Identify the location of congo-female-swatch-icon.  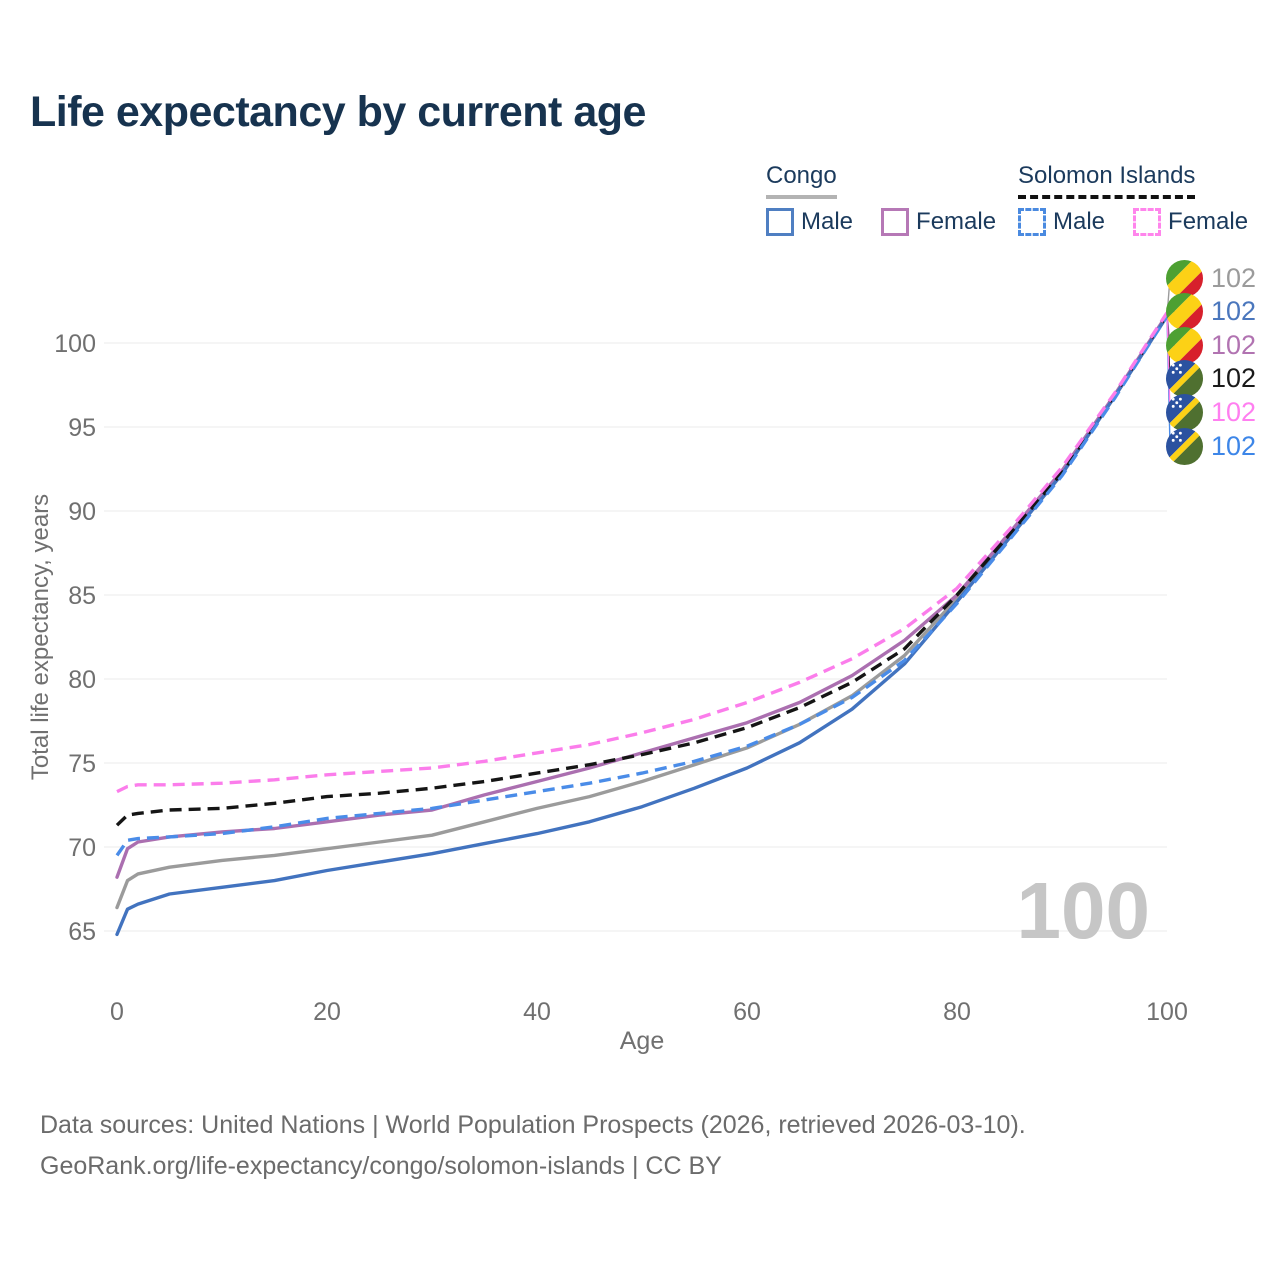
(895, 222).